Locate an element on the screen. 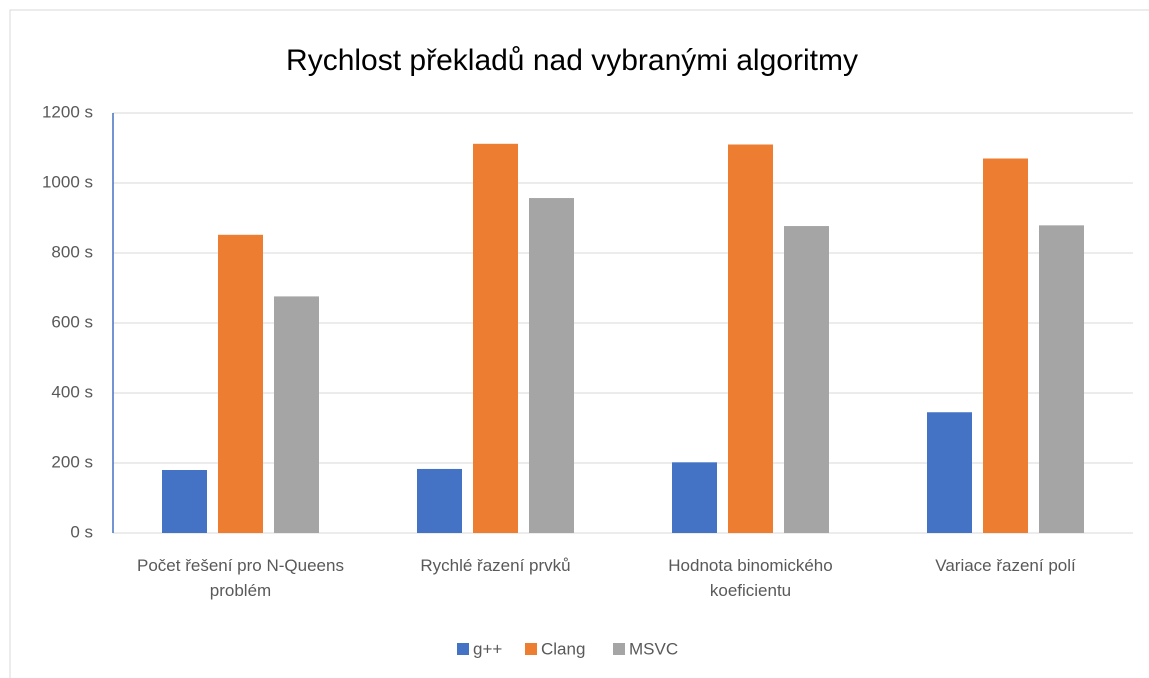 Image resolution: width=1149 pixels, height=678 pixels. y-tick-label: 0 s is located at coordinates (81, 531).